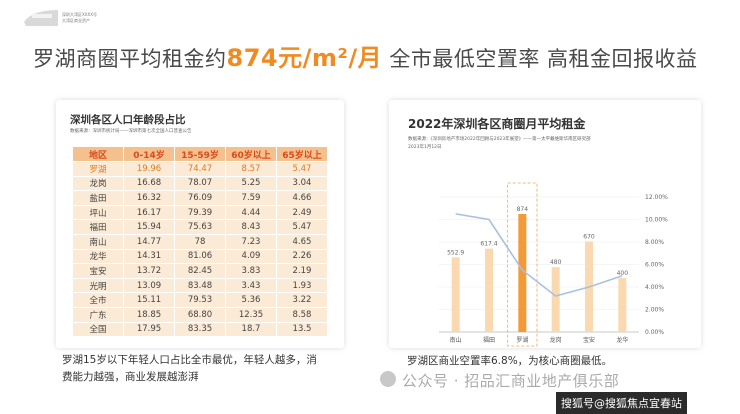  Describe the element at coordinates (623, 273) in the screenshot. I see `bar-value-label: 400` at that location.